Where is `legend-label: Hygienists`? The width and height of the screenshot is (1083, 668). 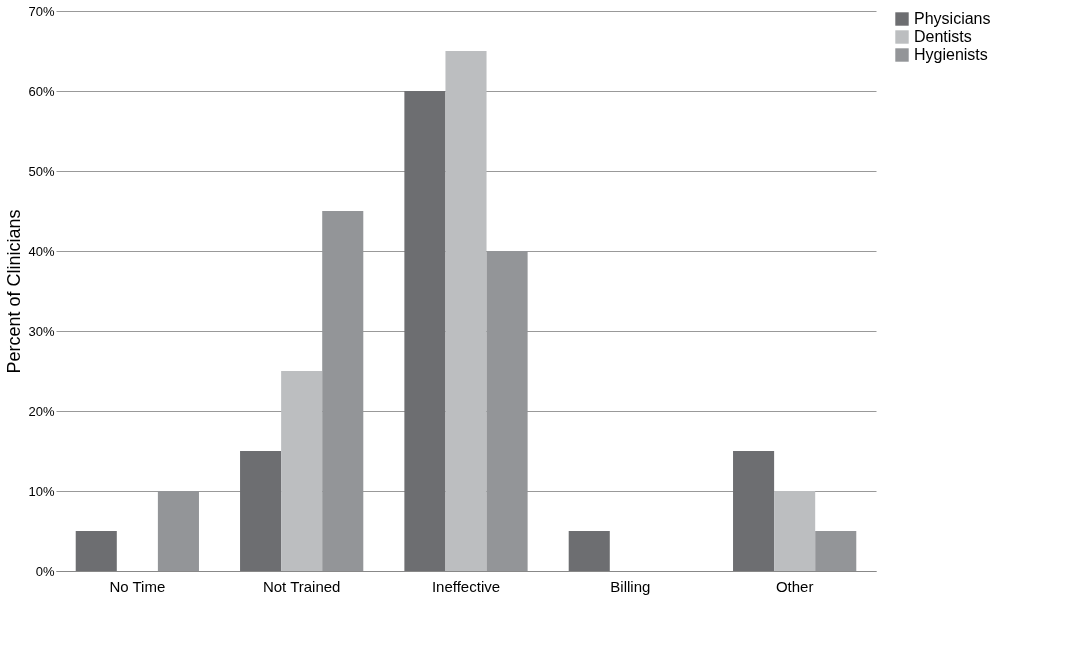 legend-label: Hygienists is located at coordinates (951, 54).